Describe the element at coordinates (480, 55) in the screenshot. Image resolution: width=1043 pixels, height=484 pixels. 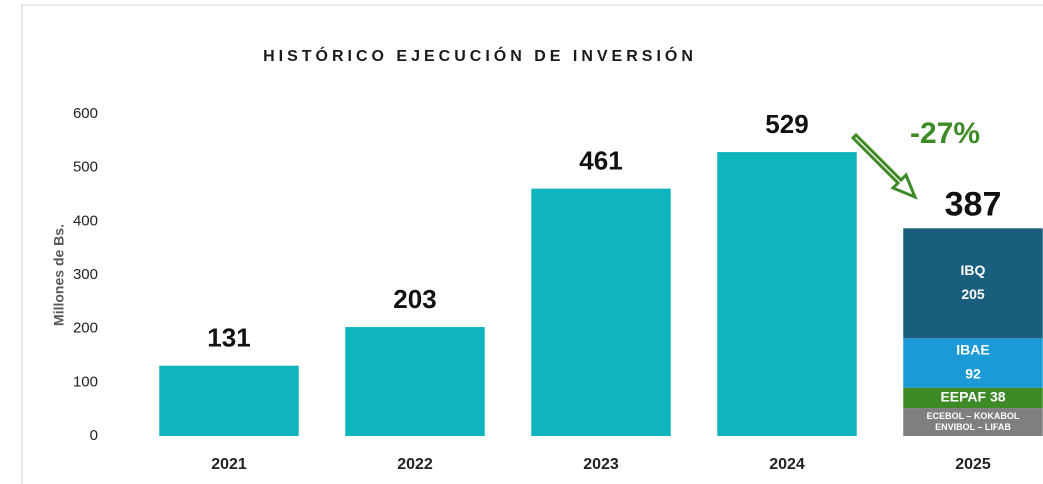
I see `chart-title: HISTÓRICO EJECUCIÓN DE INVERSIÓN` at that location.